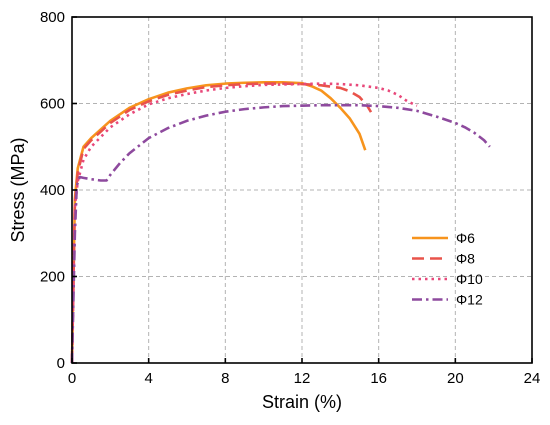 The width and height of the screenshot is (550, 425). What do you see at coordinates (52, 17) in the screenshot?
I see `y-tick-label: 800` at bounding box center [52, 17].